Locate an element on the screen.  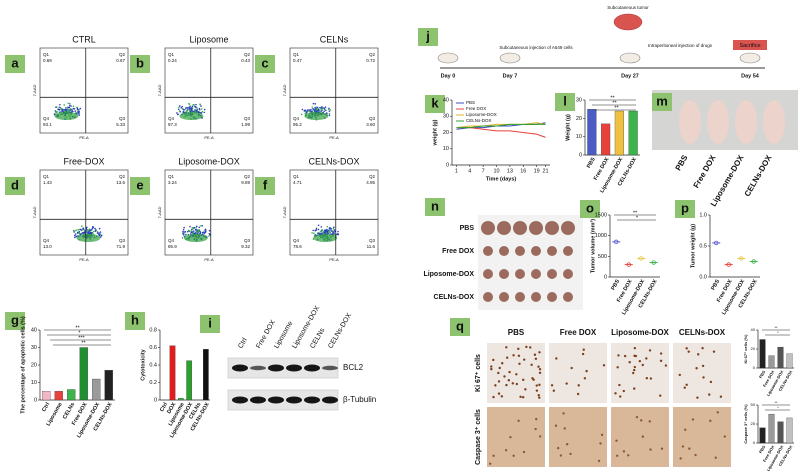
y-axis-label: The percentage of apoptotic cells (%) is located at coordinates (23, 365).